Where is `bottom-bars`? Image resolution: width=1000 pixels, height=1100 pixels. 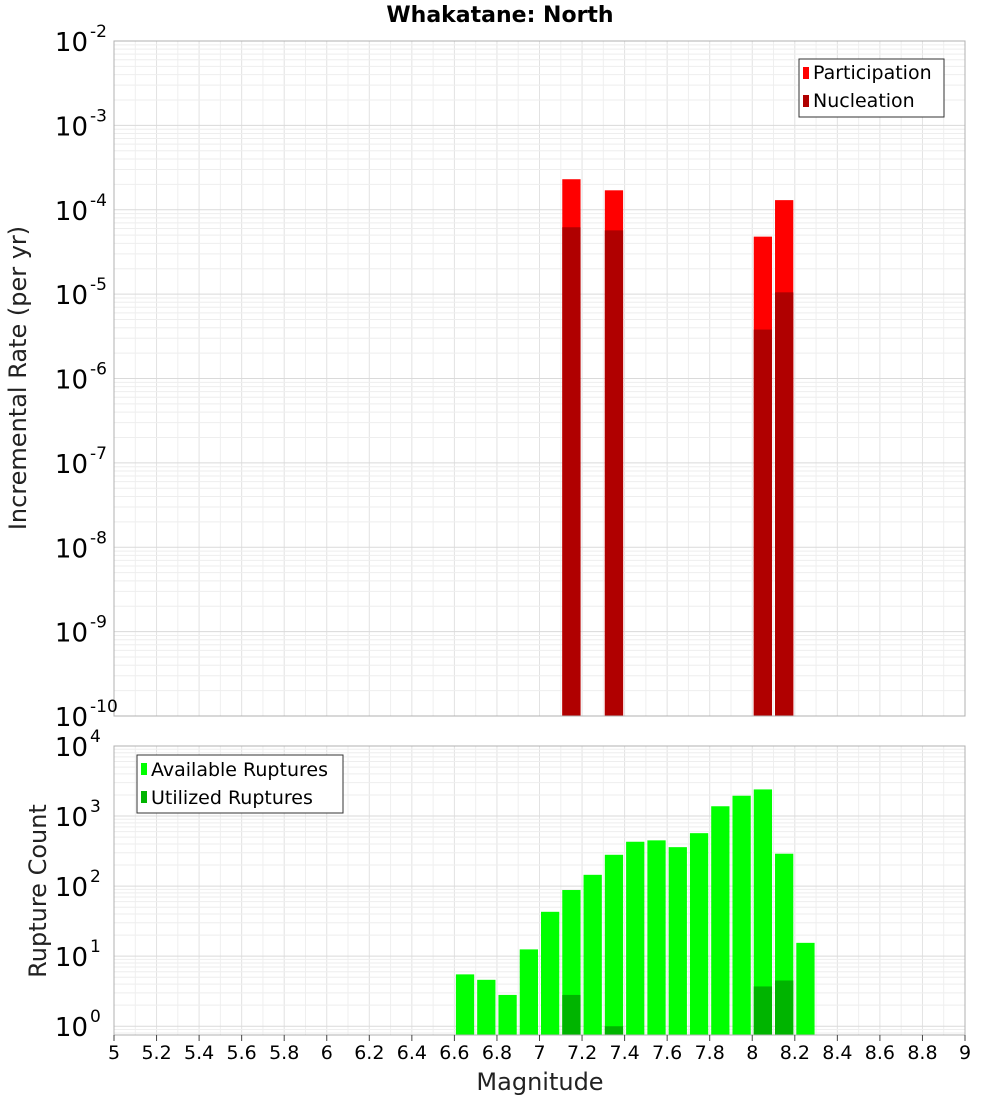
bottom-bars is located at coordinates (635, 912).